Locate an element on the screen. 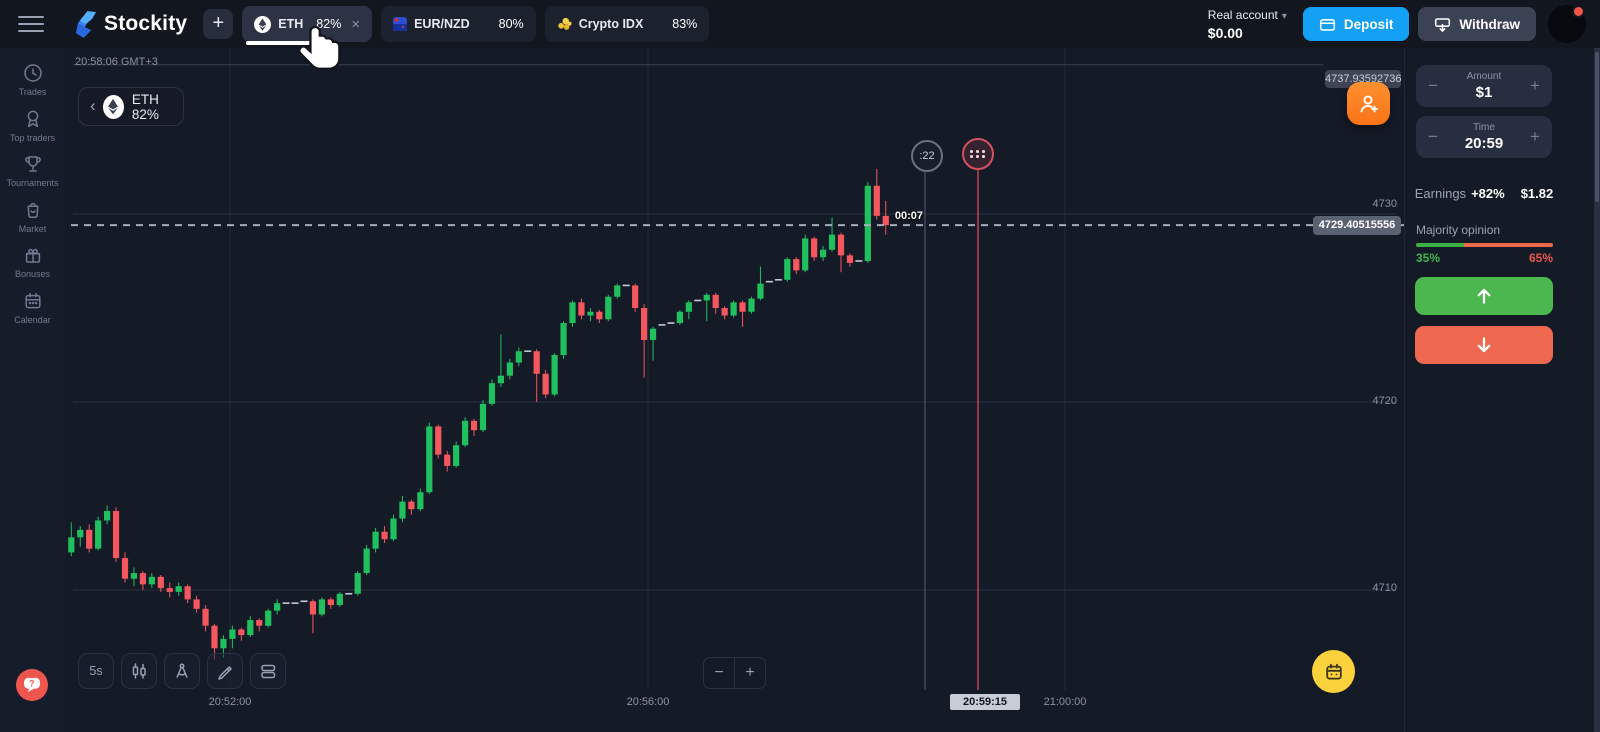  tab-close-icon: × is located at coordinates (356, 24).